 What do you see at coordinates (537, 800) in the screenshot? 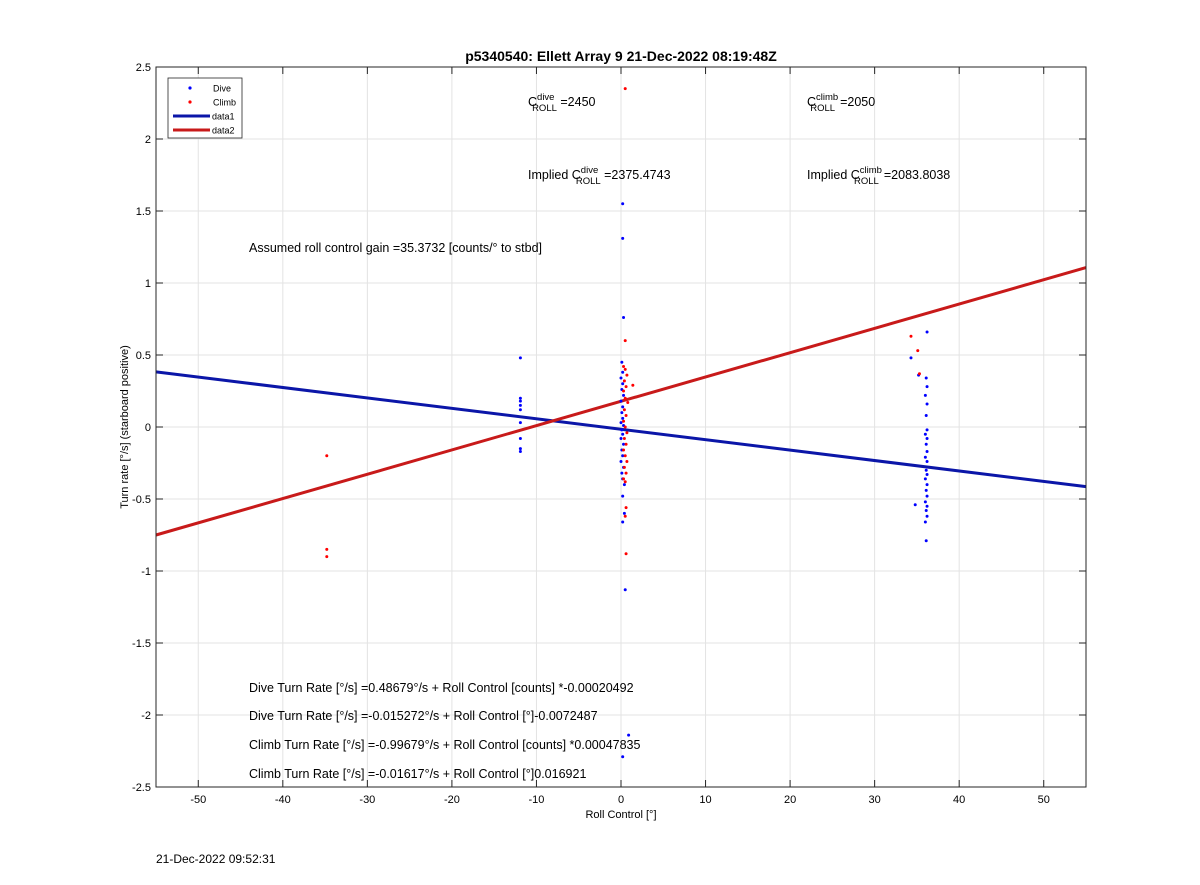
I see `x-tick-label: -10` at bounding box center [537, 800].